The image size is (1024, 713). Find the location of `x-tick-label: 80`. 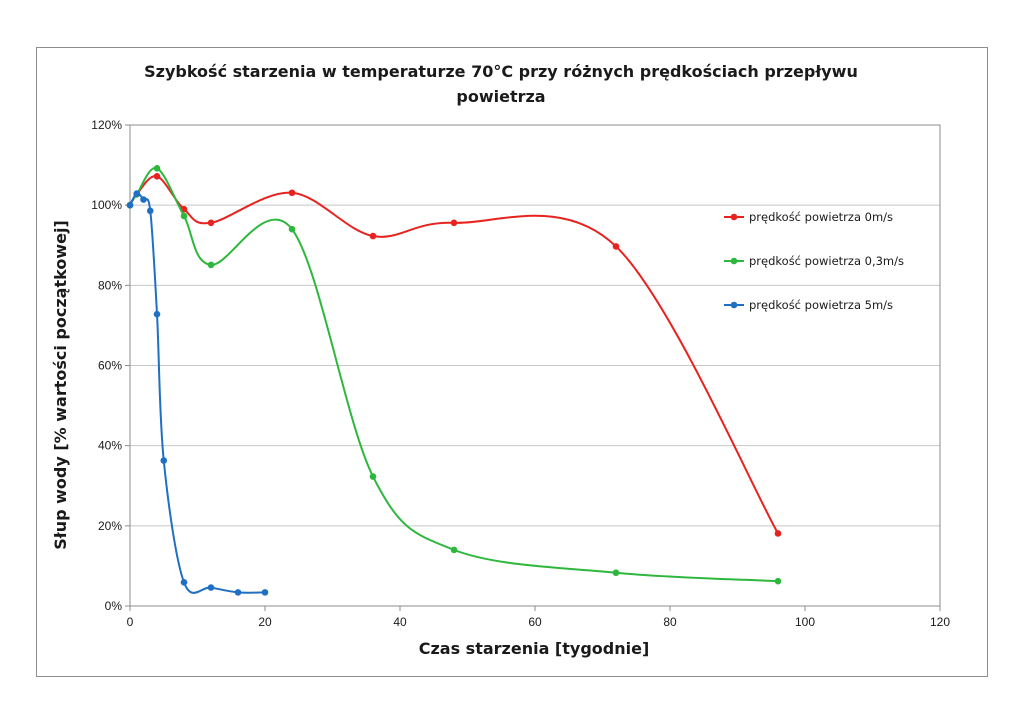

x-tick-label: 80 is located at coordinates (670, 622).